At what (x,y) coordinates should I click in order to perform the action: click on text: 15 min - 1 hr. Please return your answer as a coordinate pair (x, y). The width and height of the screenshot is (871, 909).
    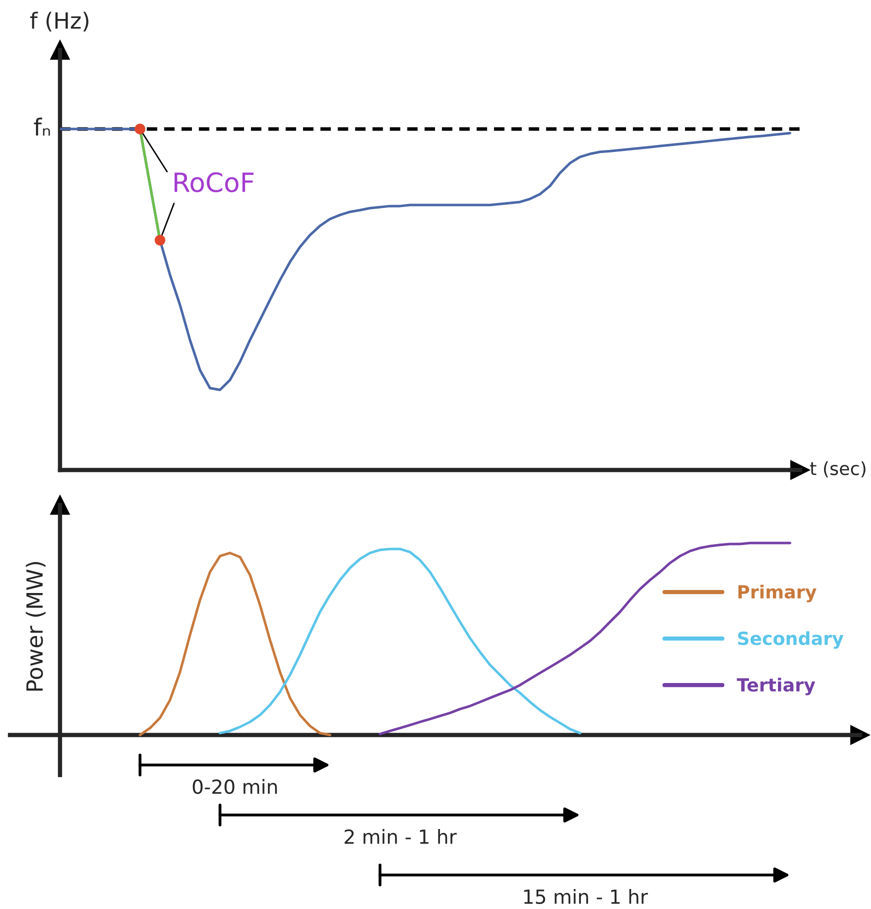
    Looking at the image, I should click on (586, 896).